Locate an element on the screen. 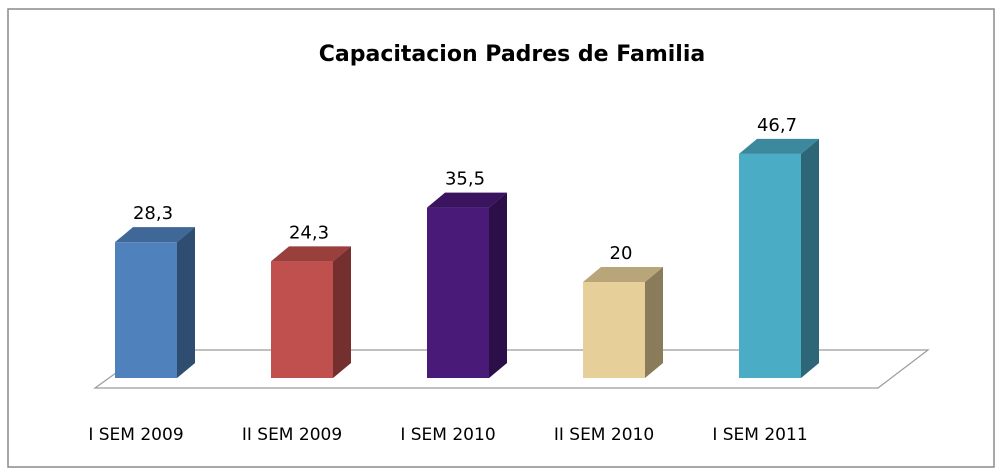  value-label: 35,5 is located at coordinates (465, 179).